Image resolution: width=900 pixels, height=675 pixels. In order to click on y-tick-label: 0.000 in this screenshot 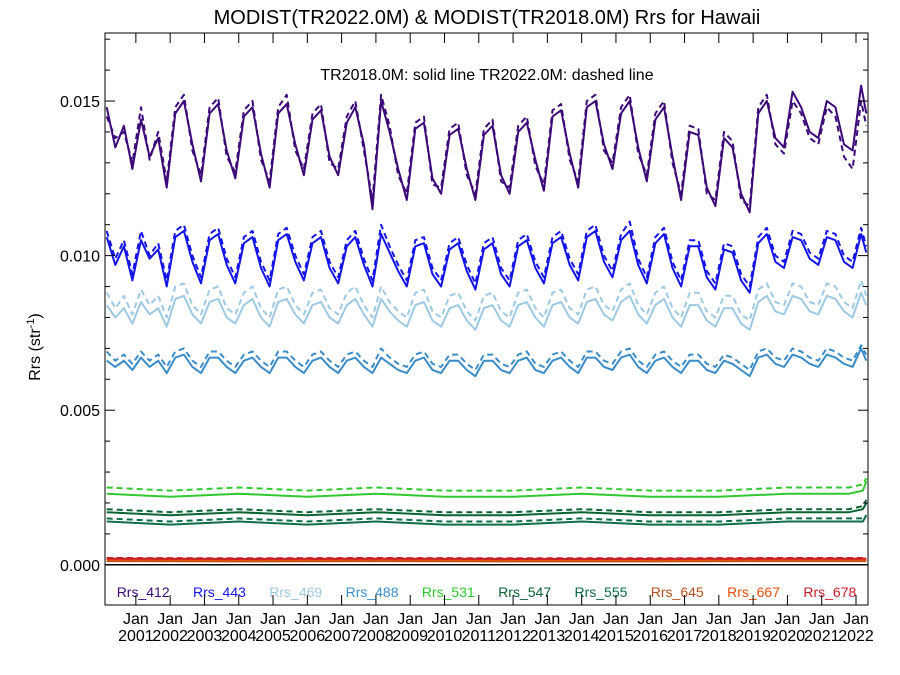, I will do `click(80, 566)`.